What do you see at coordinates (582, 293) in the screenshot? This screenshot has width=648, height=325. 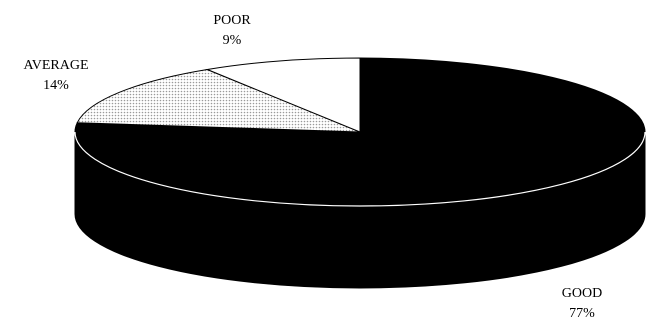 I see `slice-label-good: GOOD` at bounding box center [582, 293].